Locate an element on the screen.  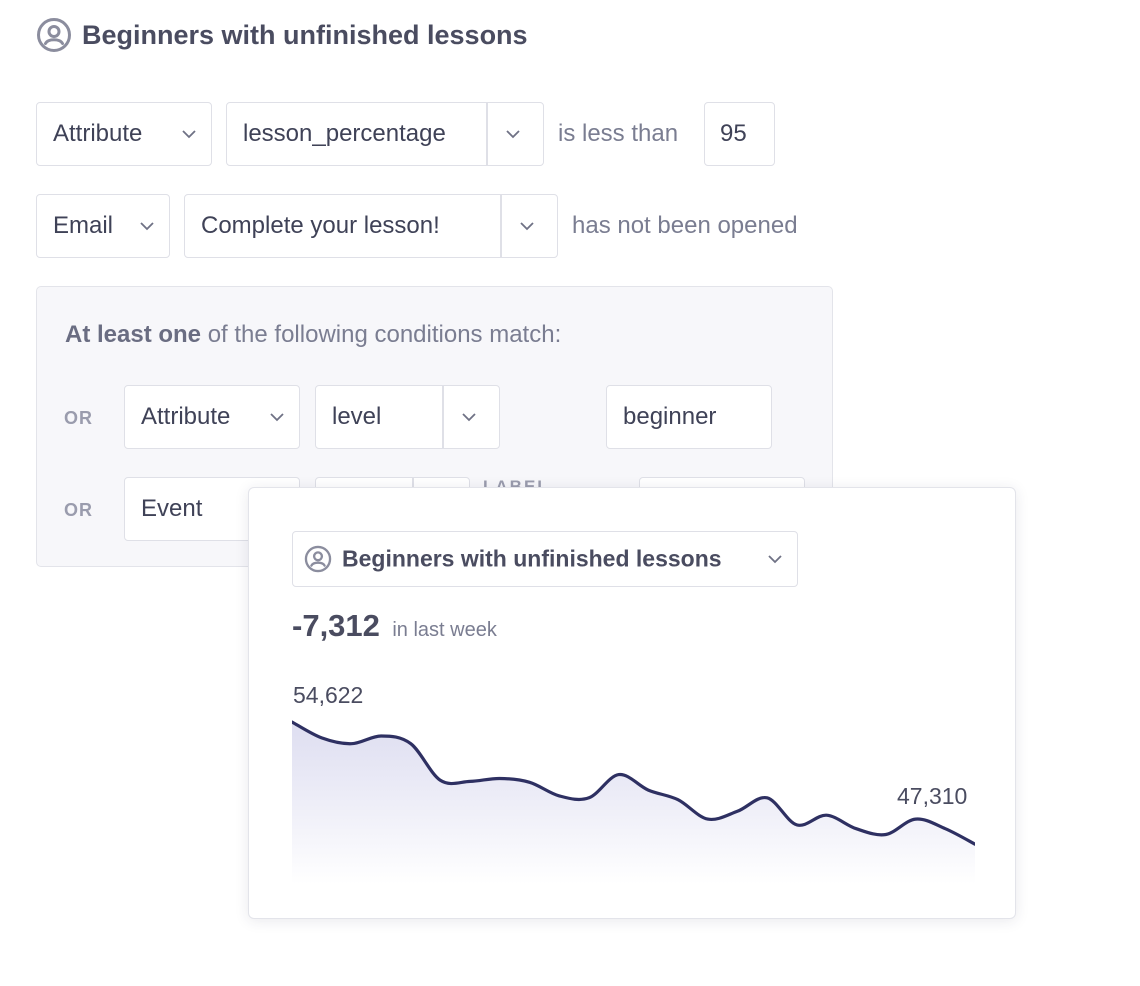
rule1-field-select: lesson_percentage is located at coordinates (385, 134).